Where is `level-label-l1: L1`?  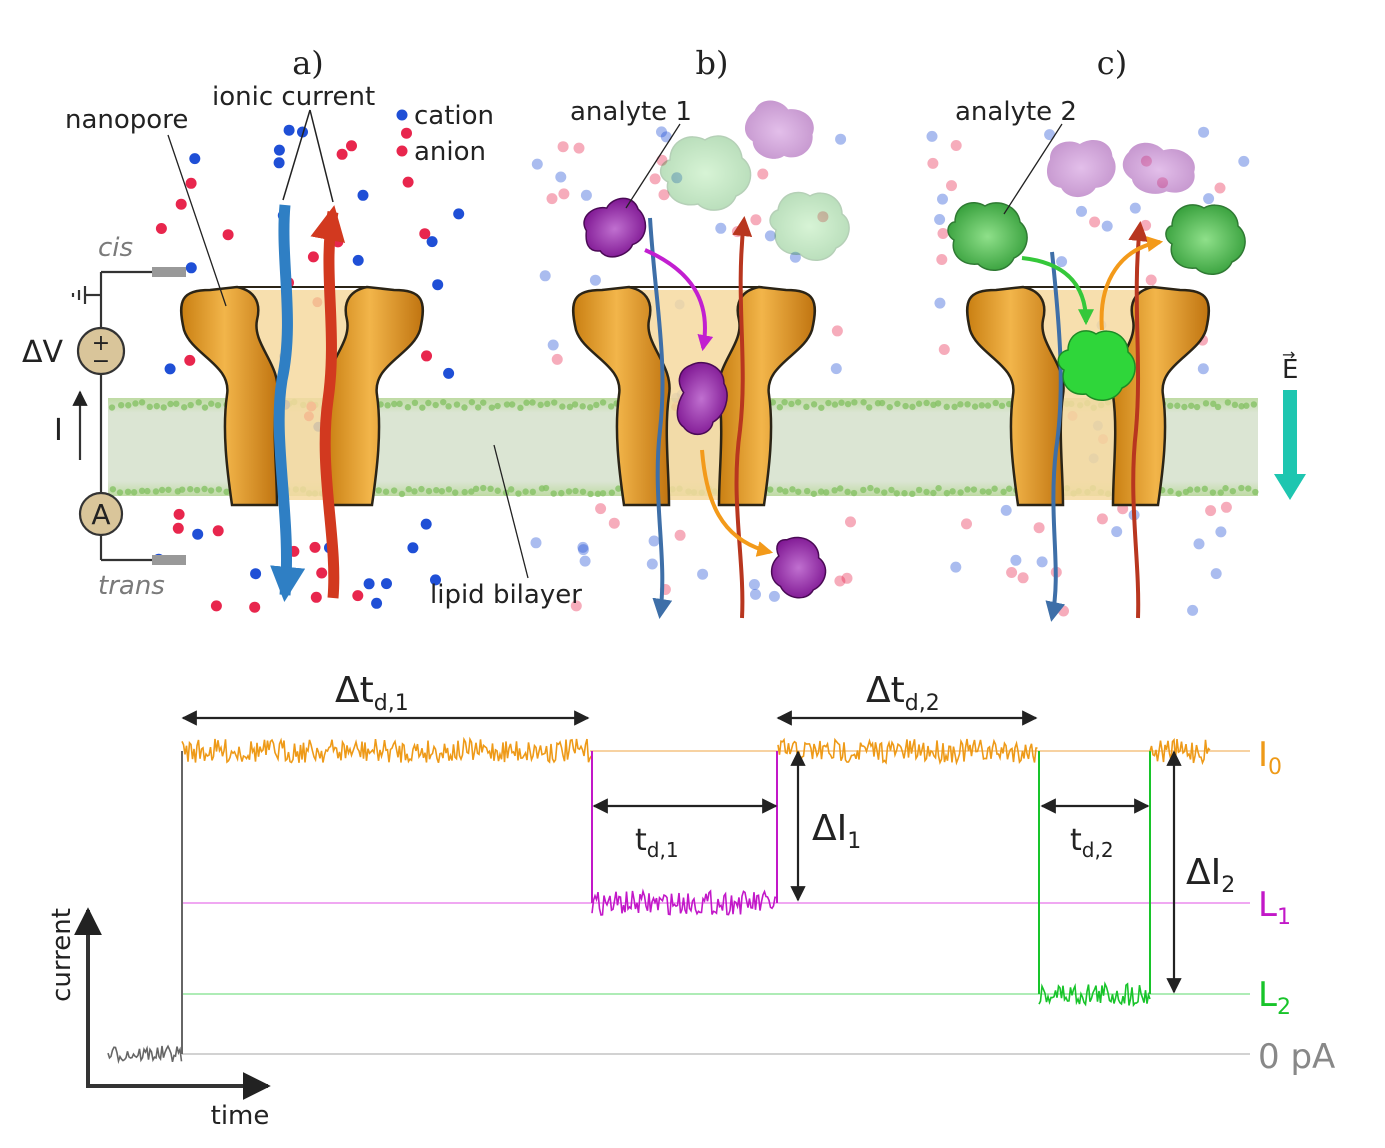
level-label-l1: L1 is located at coordinates (1274, 907).